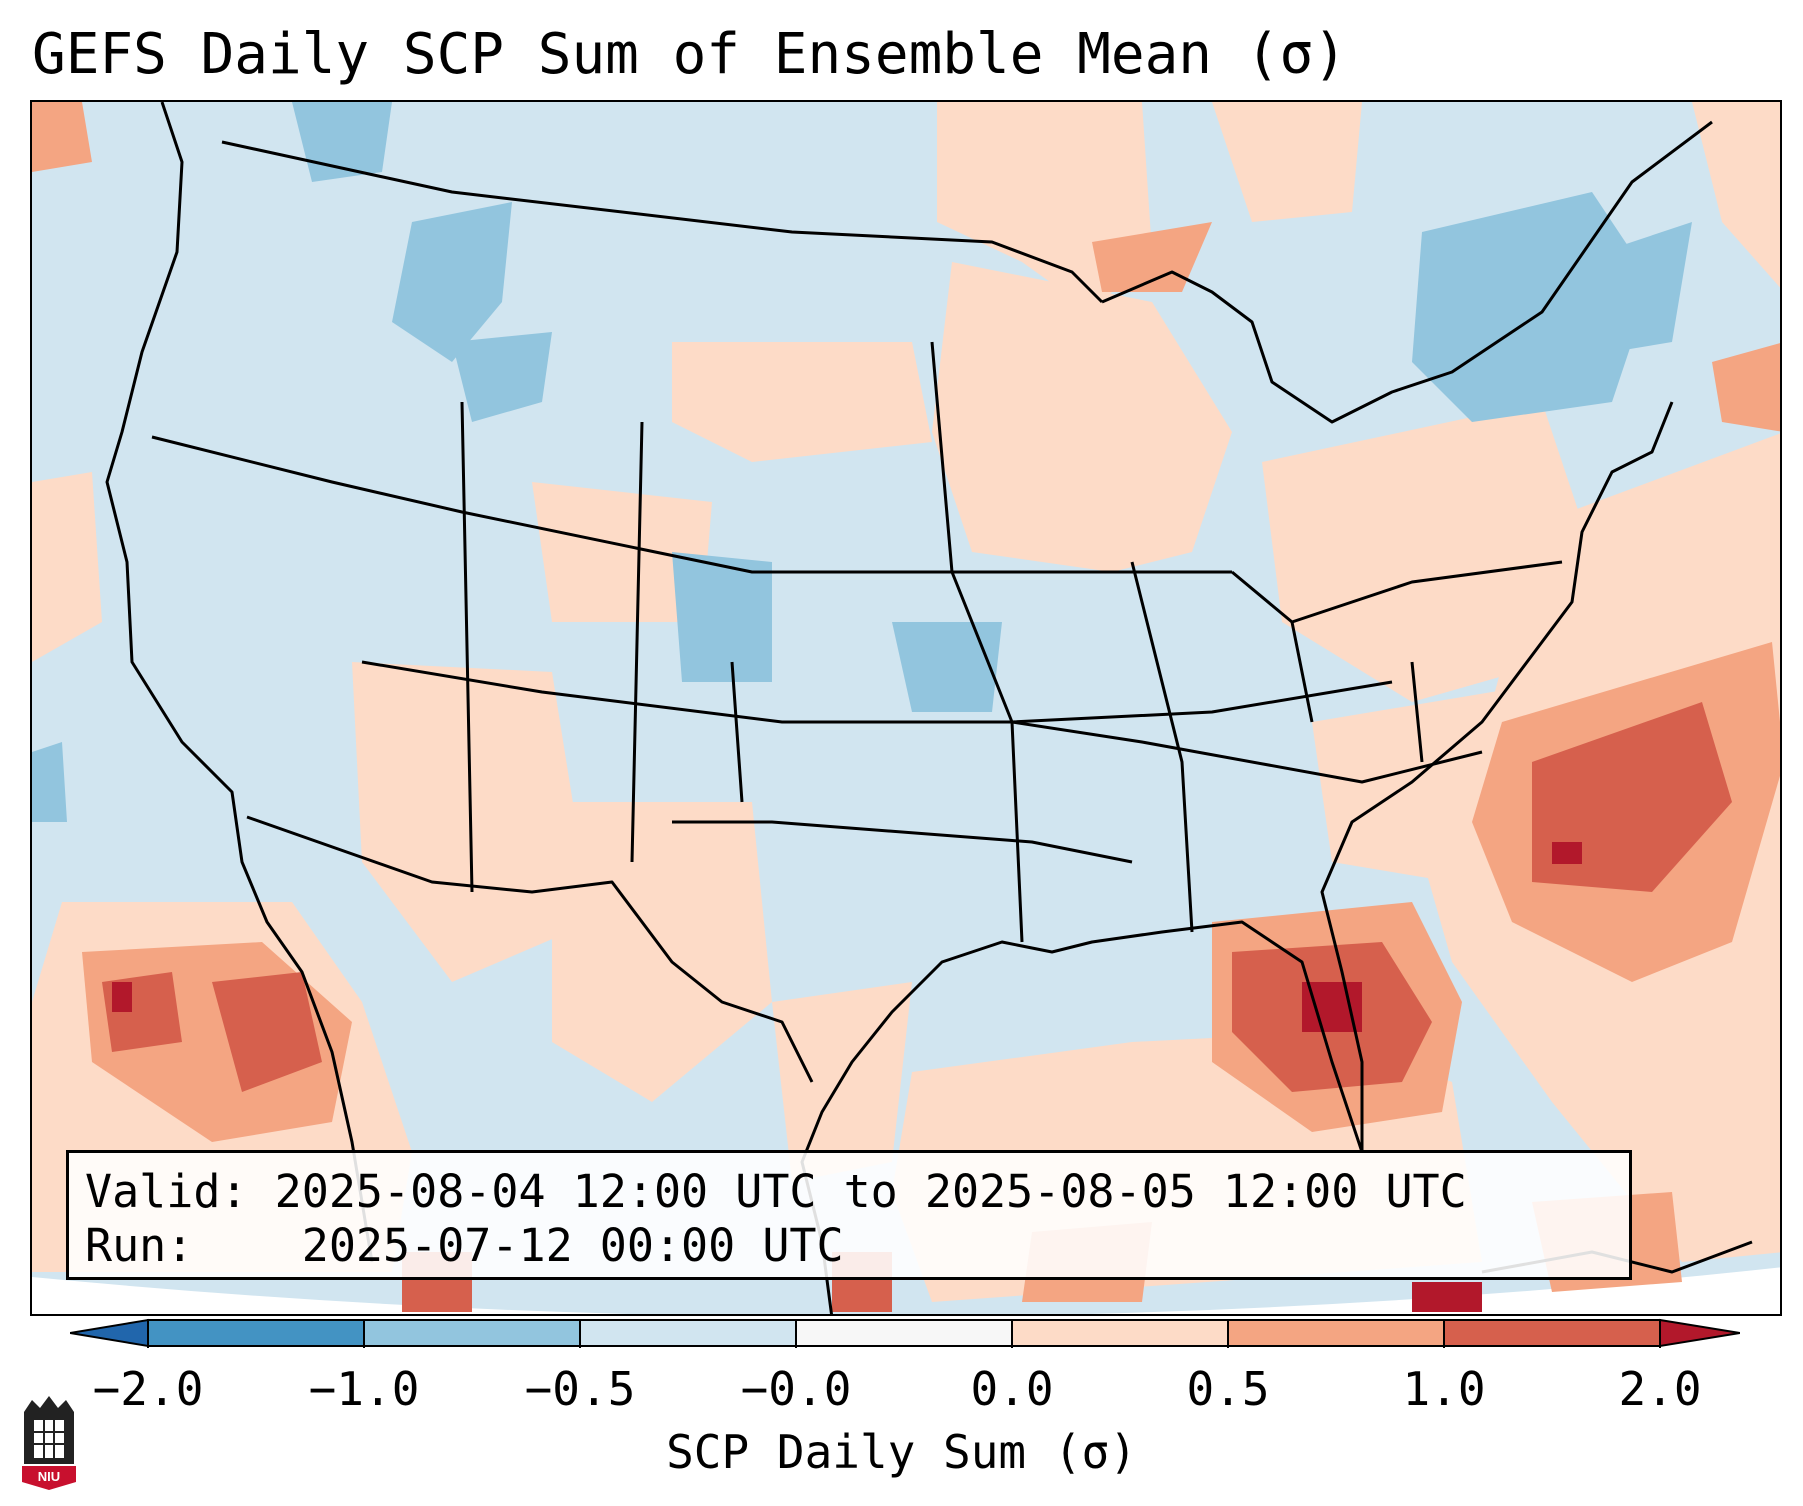  I want to click on mexico-border, so click(530, 949).